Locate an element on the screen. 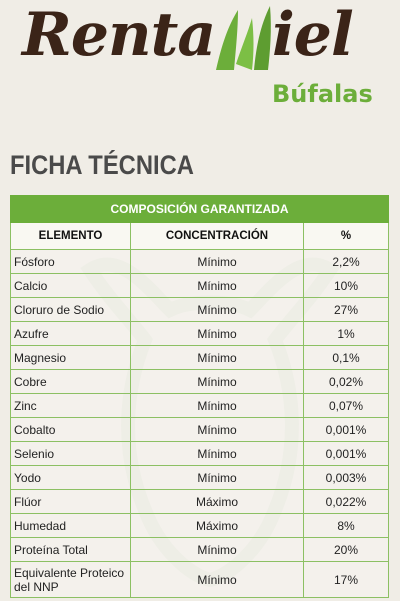 The height and width of the screenshot is (601, 400). table-row: Magnesio Mínimo 0,1% is located at coordinates (200, 357).